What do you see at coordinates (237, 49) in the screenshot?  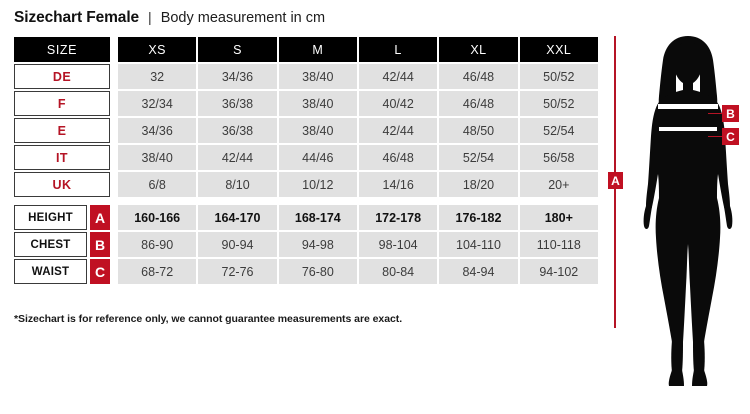 I see `column-header-s: S` at bounding box center [237, 49].